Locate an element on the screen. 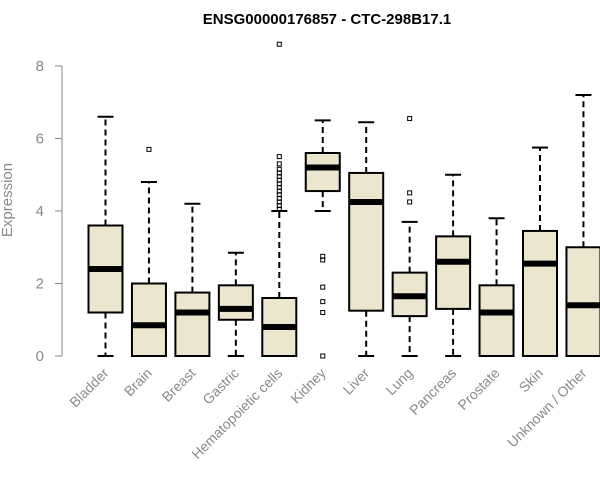 This screenshot has width=600, height=500. y-tick-label: 2 is located at coordinates (40, 284).